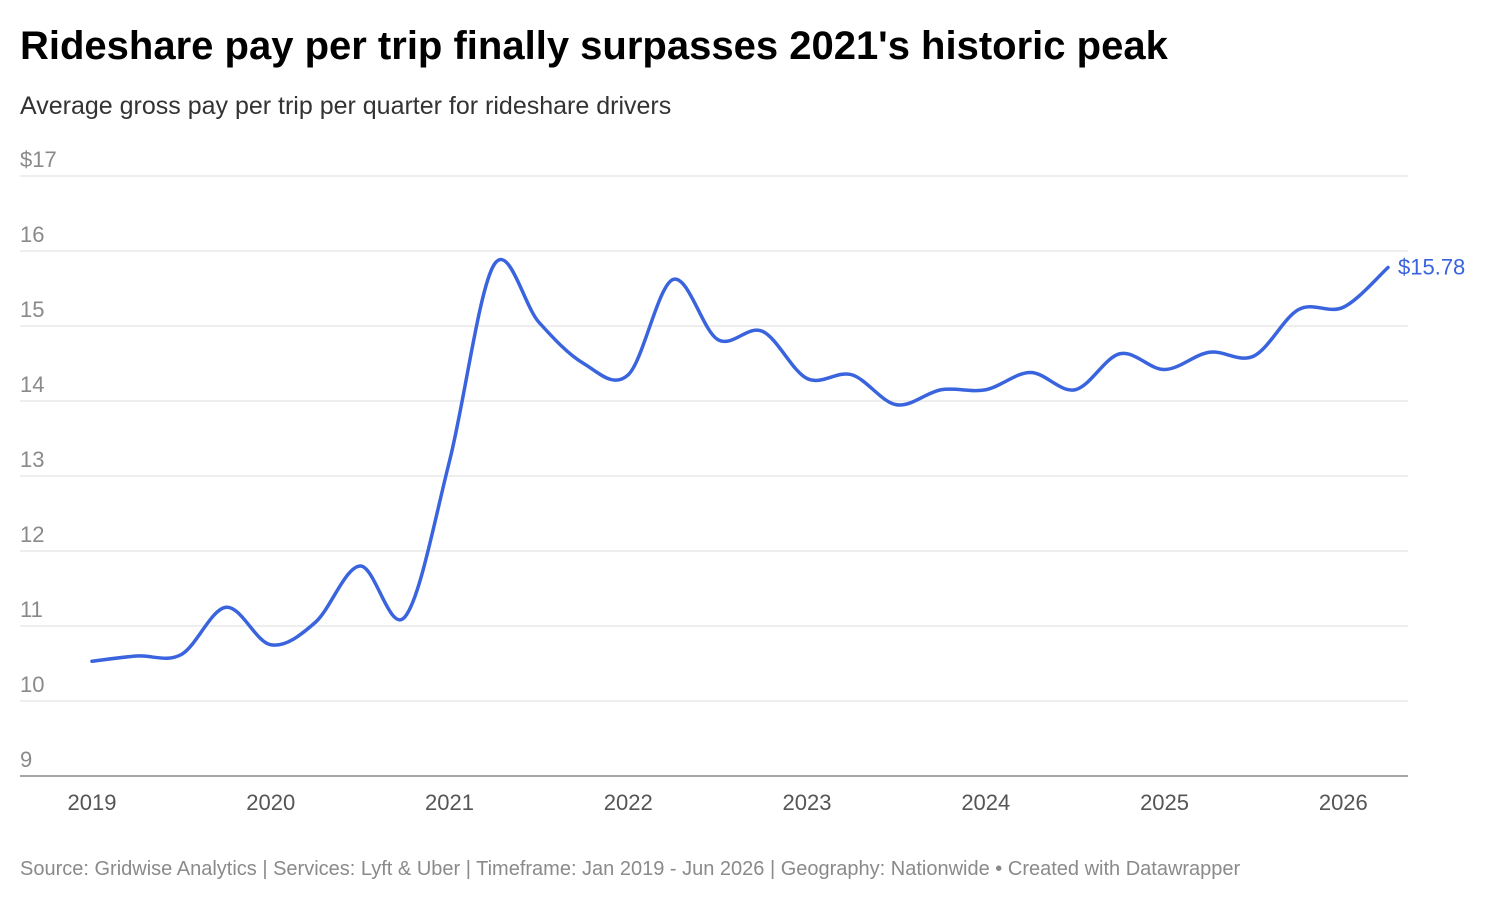  Describe the element at coordinates (270, 802) in the screenshot. I see `x-tick-label: 2020` at that location.